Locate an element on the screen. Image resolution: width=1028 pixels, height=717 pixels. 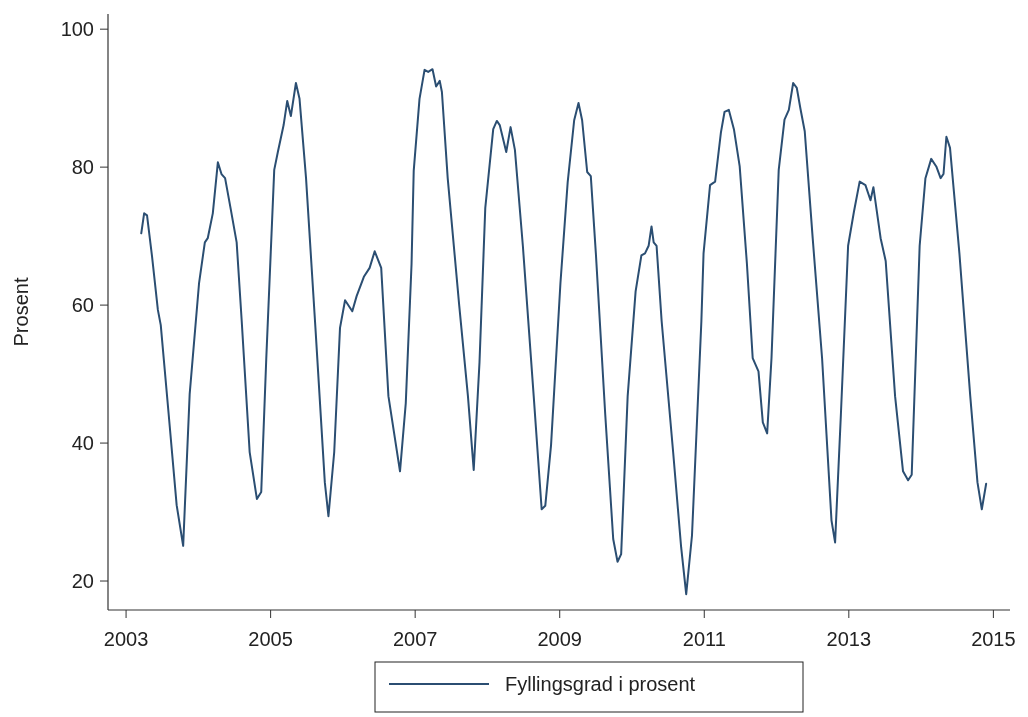
x-tick-label: 2009 is located at coordinates (559, 639).